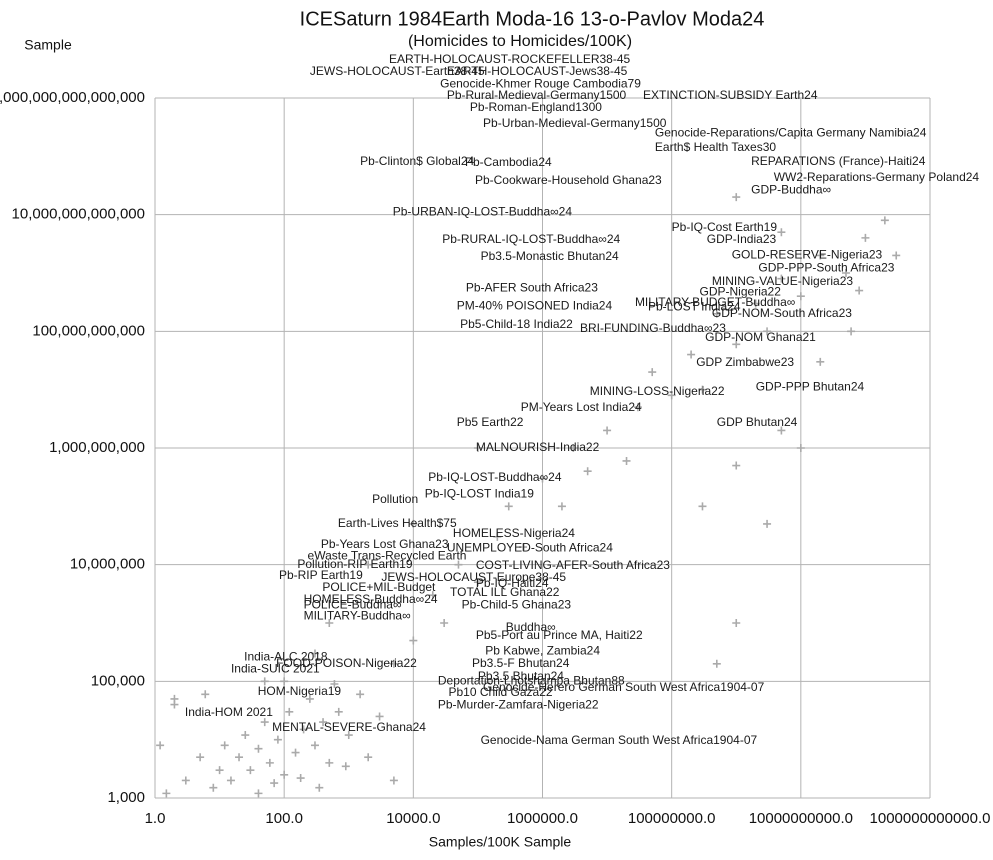 The height and width of the screenshot is (860, 993). Describe the element at coordinates (510, 59) in the screenshot. I see `annotation: EARTH-HOLOCAUST-ROCKEFELLER38-45` at that location.